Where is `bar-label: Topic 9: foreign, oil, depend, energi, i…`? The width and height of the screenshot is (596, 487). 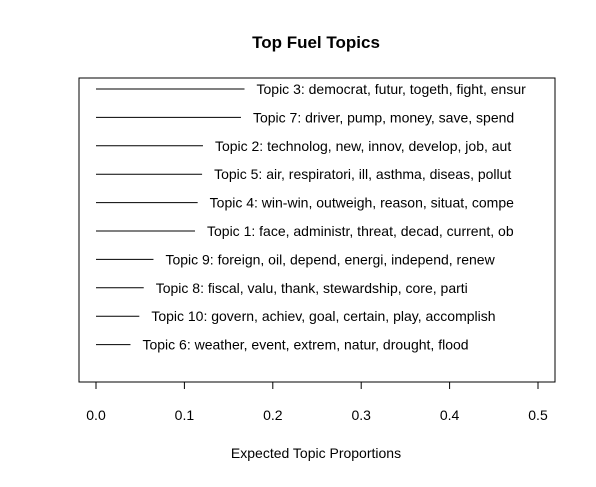
bar-label: Topic 9: foreign, oil, depend, energi, i… is located at coordinates (330, 259).